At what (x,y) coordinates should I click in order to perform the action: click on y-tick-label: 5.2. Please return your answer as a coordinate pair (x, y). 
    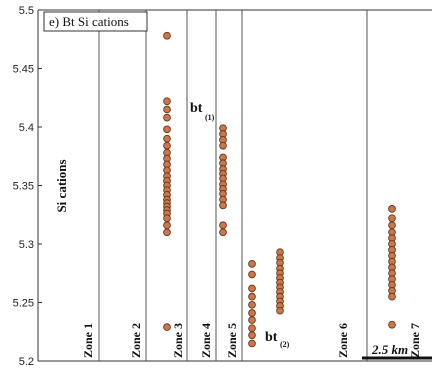
    Looking at the image, I should click on (26, 362).